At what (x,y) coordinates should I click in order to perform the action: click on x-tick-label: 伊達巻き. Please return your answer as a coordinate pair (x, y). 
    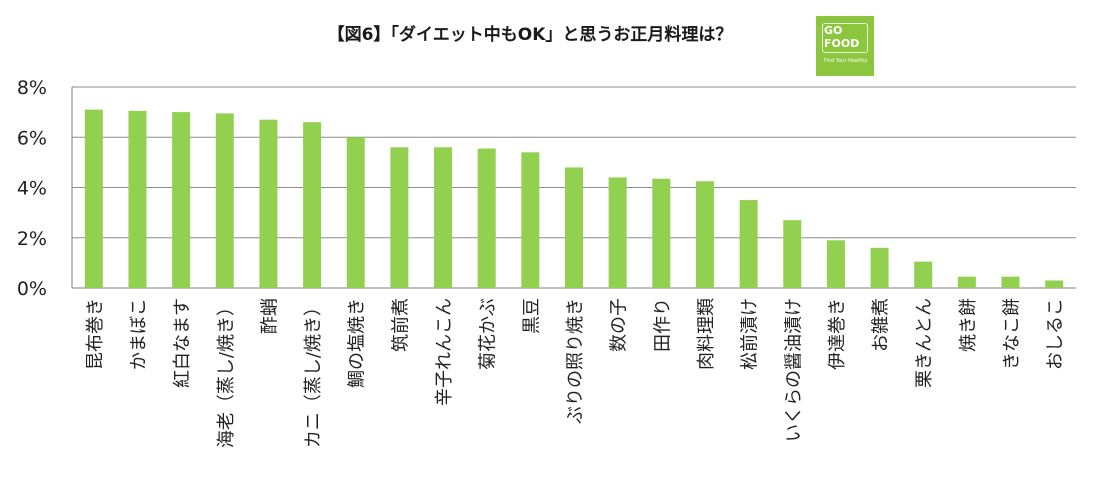
    Looking at the image, I should click on (837, 334).